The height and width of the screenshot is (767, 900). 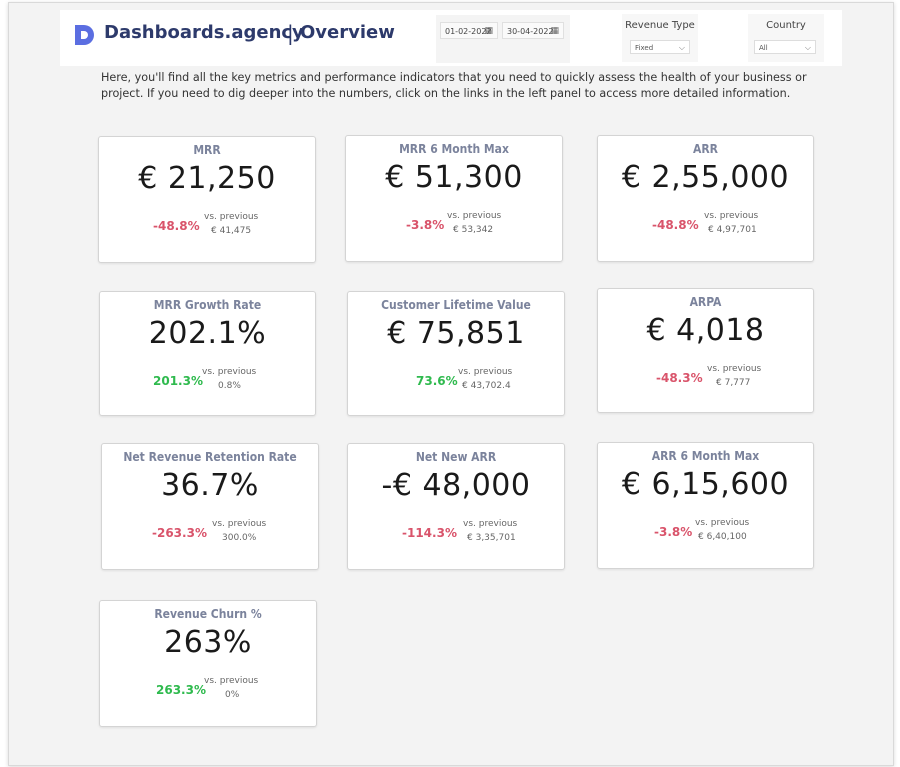 I want to click on kpi-previous-value: € 3,35,701, so click(x=491, y=538).